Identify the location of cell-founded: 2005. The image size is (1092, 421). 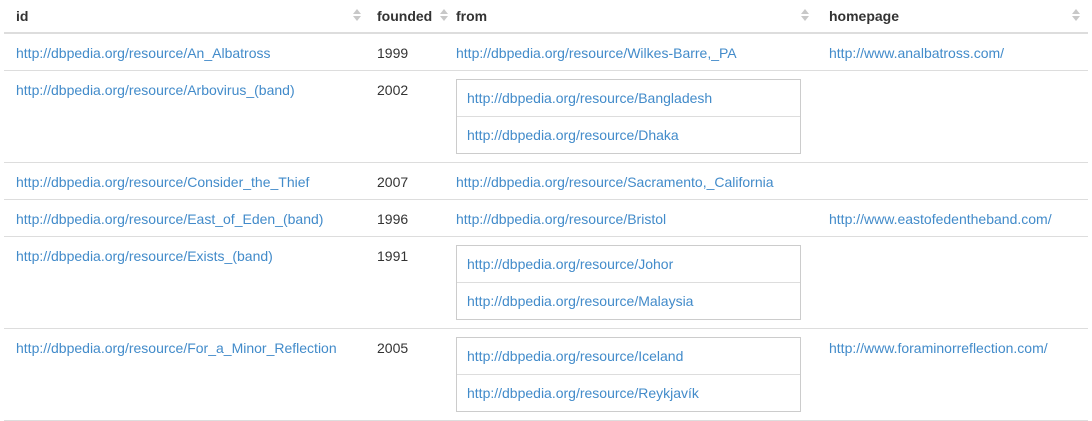
(410, 374).